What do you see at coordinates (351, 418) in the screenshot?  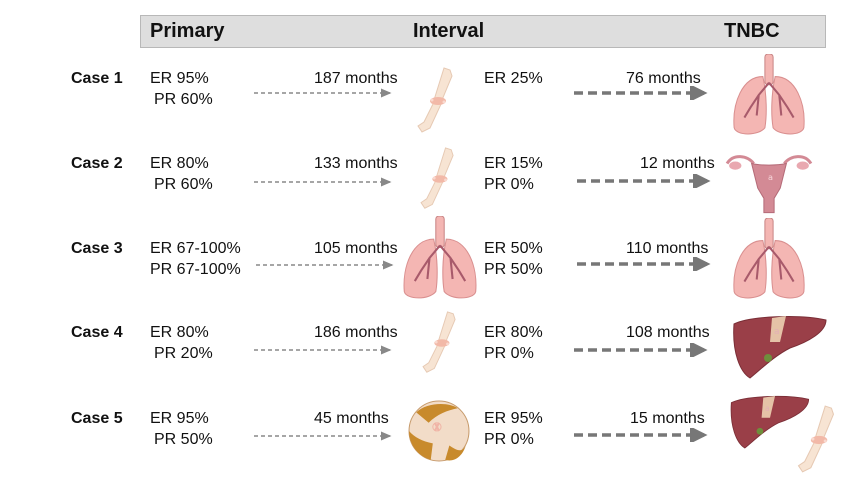 I see `interval-time: 45 months` at bounding box center [351, 418].